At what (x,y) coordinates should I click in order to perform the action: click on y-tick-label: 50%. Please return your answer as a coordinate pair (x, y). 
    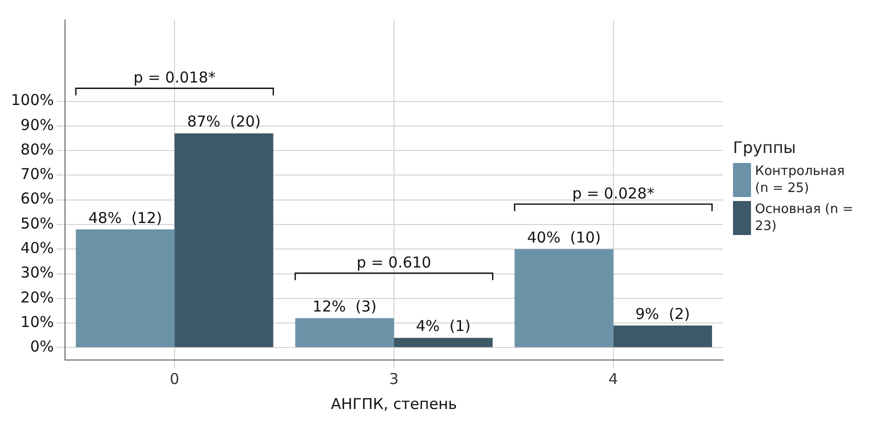
    Looking at the image, I should click on (37, 223).